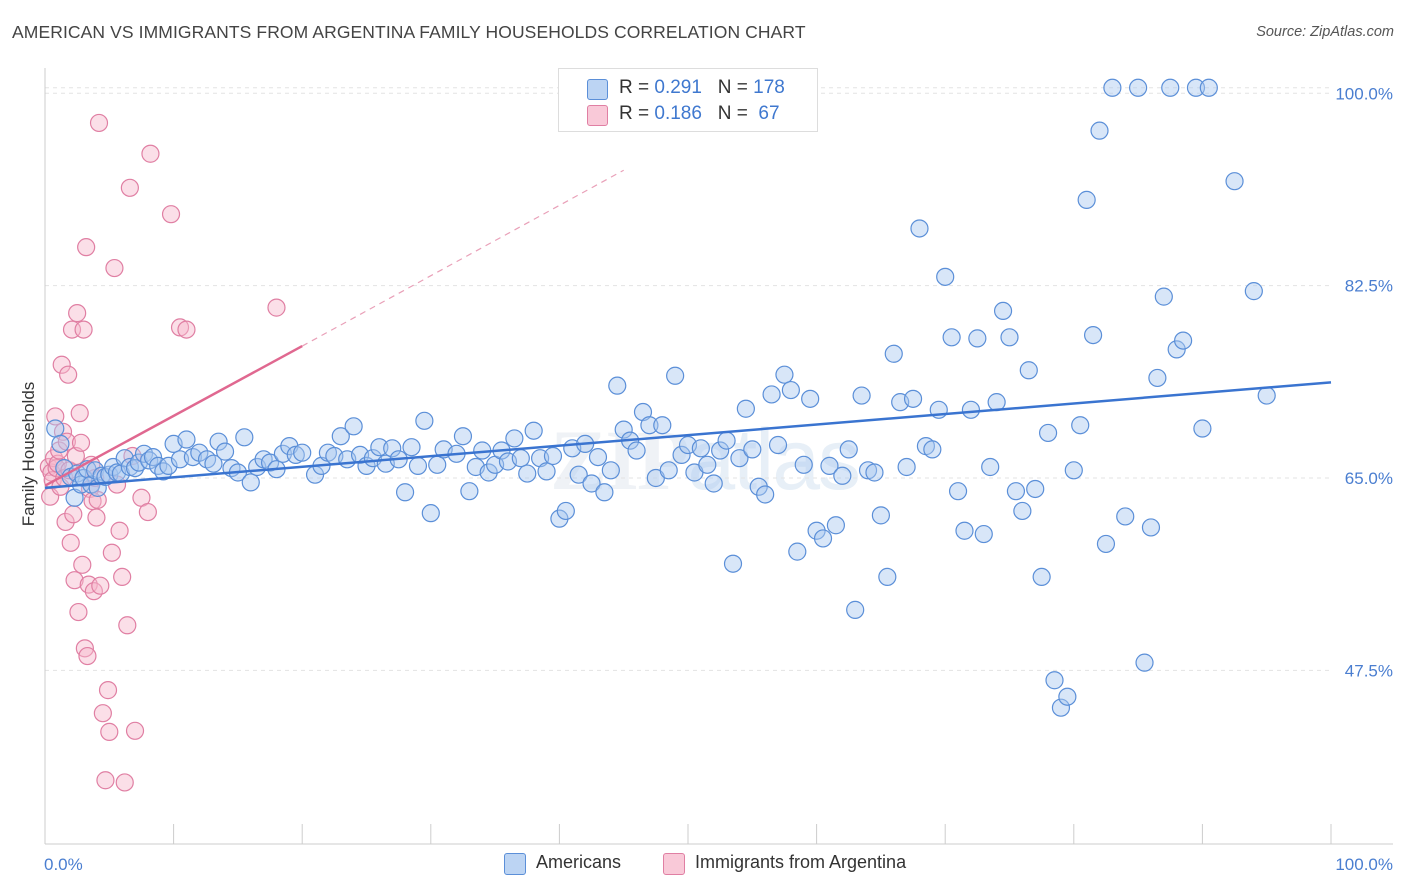  Describe the element at coordinates (28, 454) in the screenshot. I see `y-axis-title: Family Households` at that location.